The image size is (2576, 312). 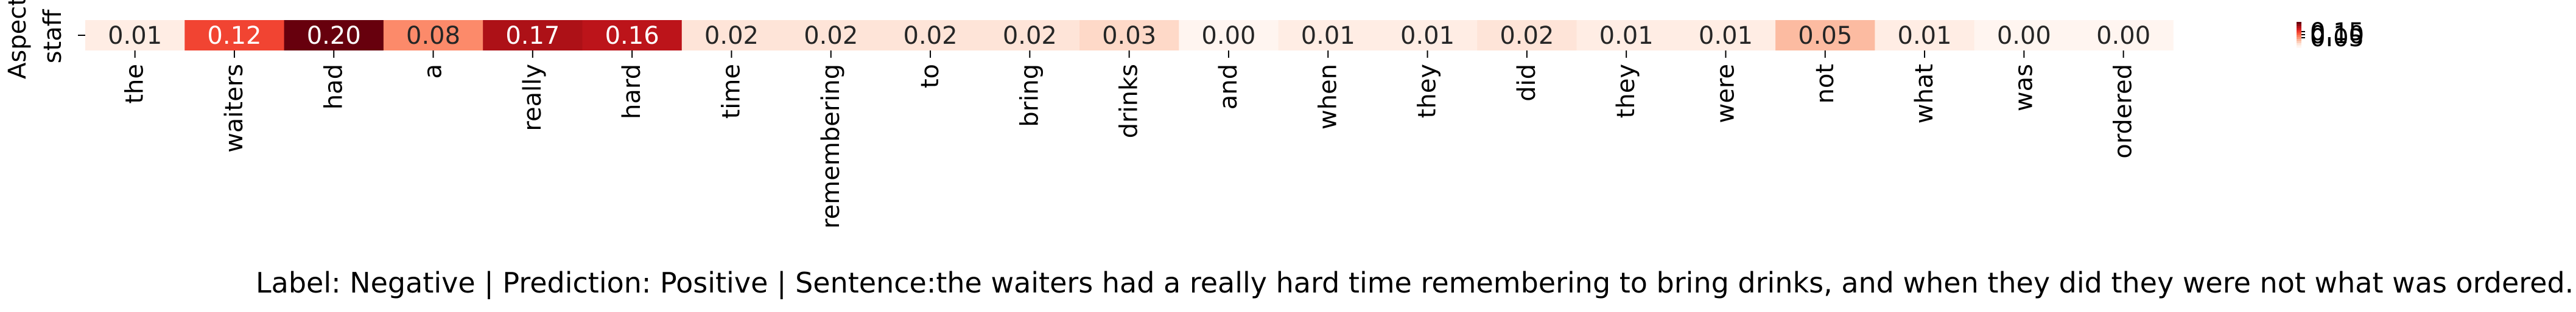 I want to click on x-tick-label: bring, so click(x=1030, y=95).